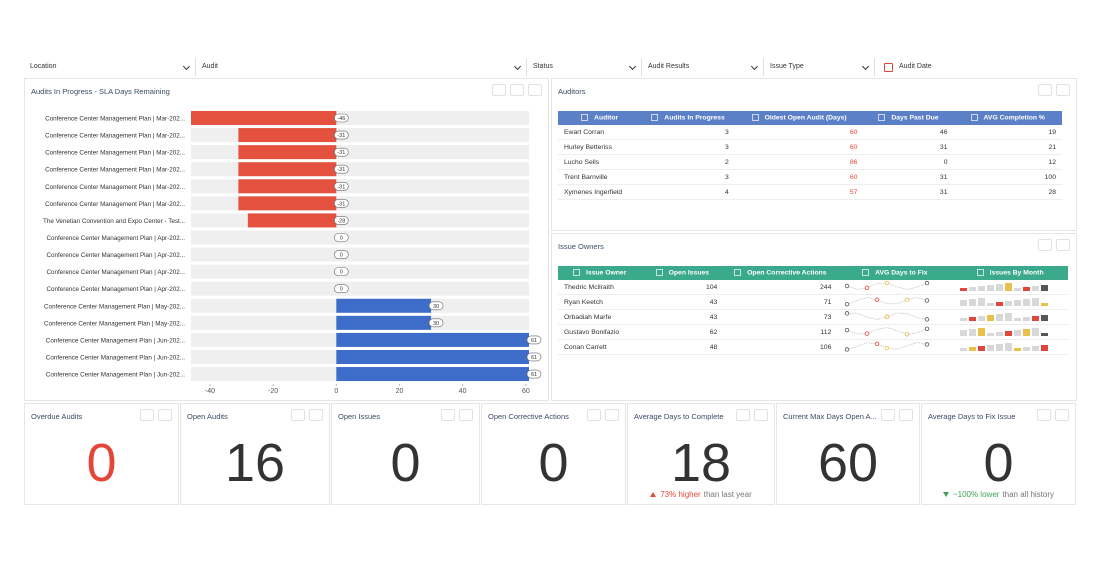  What do you see at coordinates (43, 66) in the screenshot?
I see `filter-label: Location` at bounding box center [43, 66].